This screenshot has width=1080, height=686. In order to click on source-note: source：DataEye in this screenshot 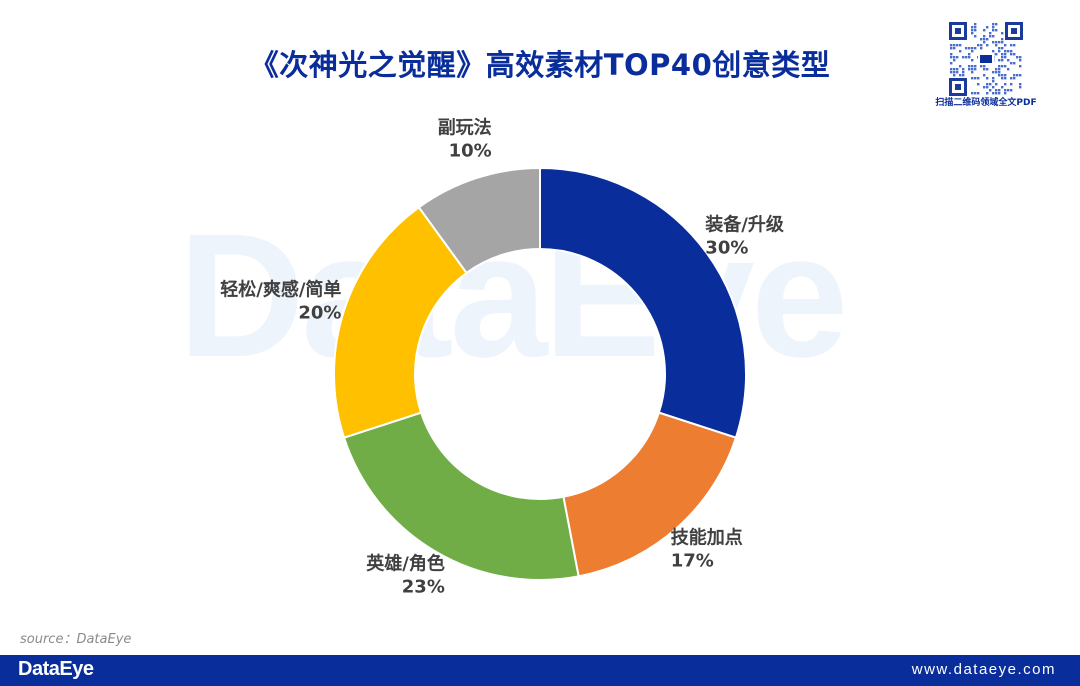, I will do `click(76, 639)`.